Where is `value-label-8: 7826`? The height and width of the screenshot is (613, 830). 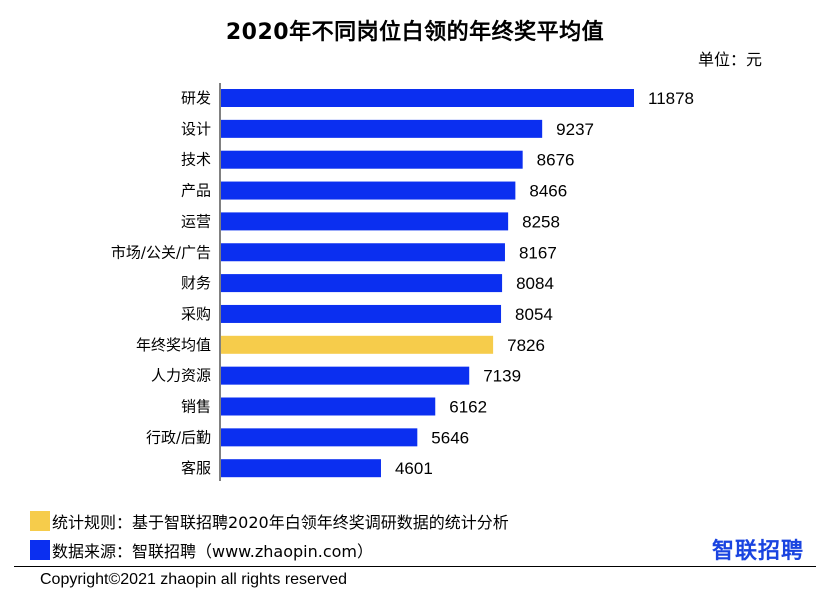 value-label-8: 7826 is located at coordinates (526, 345).